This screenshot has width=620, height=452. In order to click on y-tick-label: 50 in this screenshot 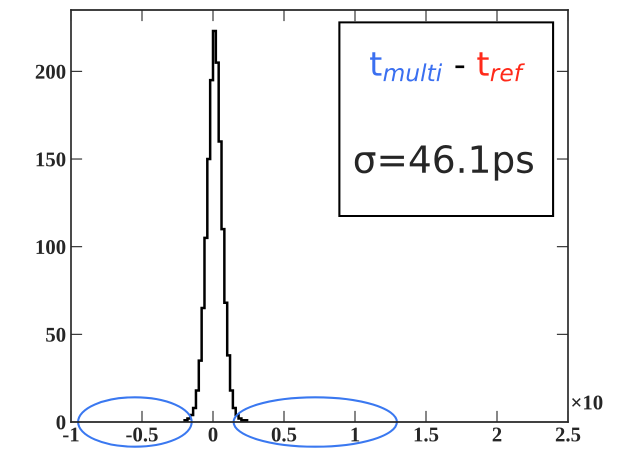, I will do `click(56, 335)`.